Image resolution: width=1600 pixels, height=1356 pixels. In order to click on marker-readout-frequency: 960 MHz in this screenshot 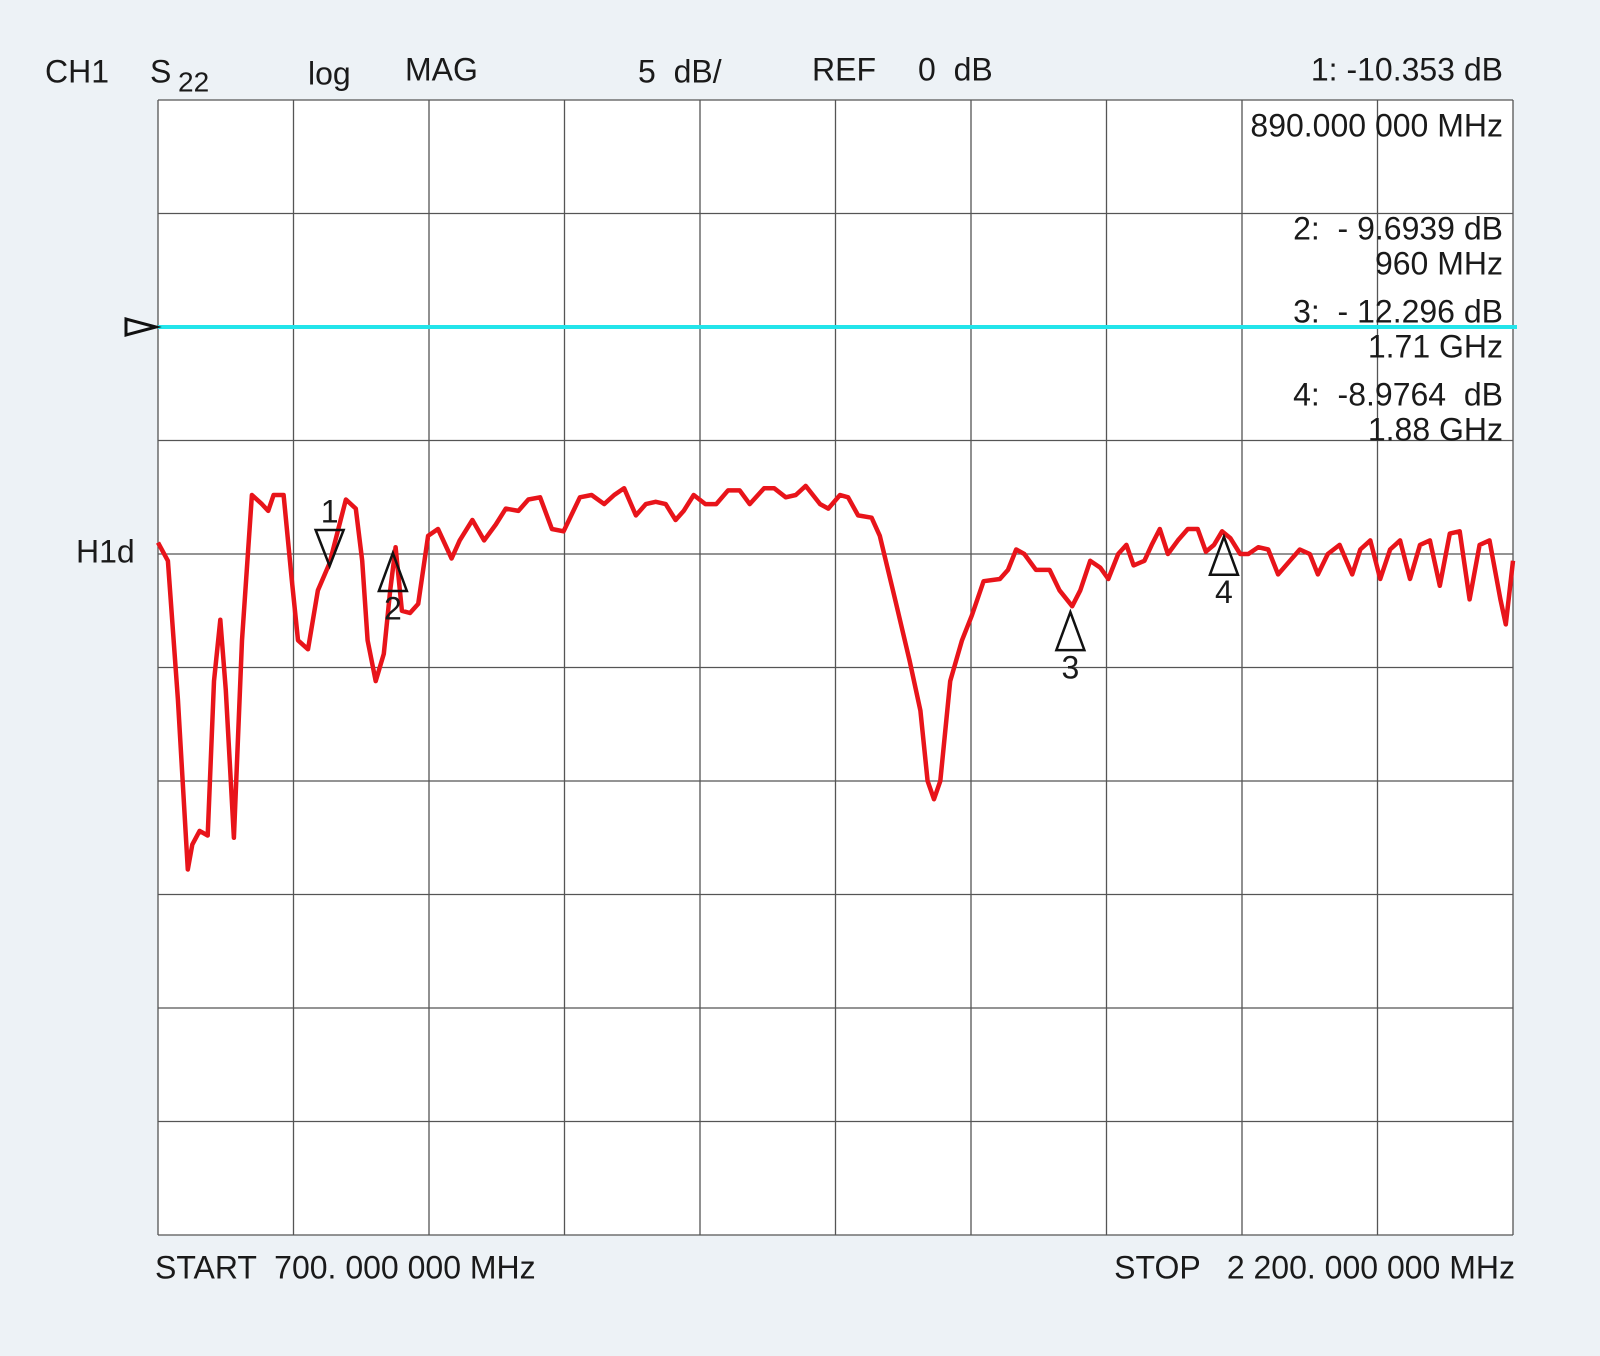, I will do `click(1439, 263)`.